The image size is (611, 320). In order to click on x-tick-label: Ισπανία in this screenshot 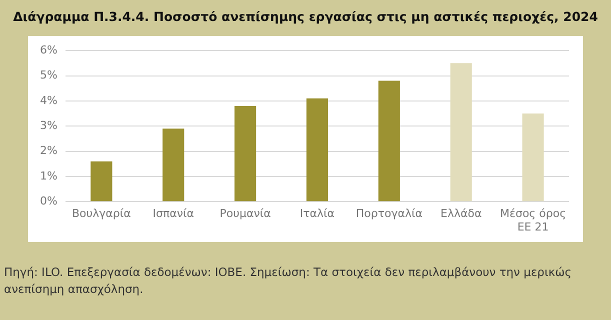, I will do `click(173, 213)`.